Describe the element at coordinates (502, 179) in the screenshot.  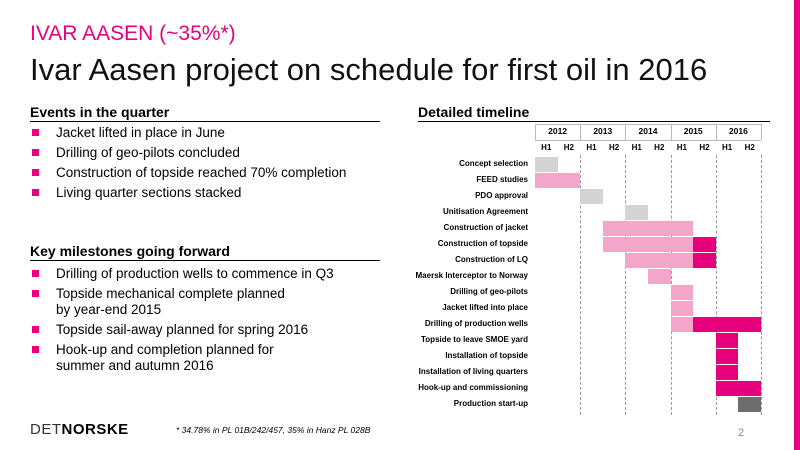
I see `task-label: FEED studies` at that location.